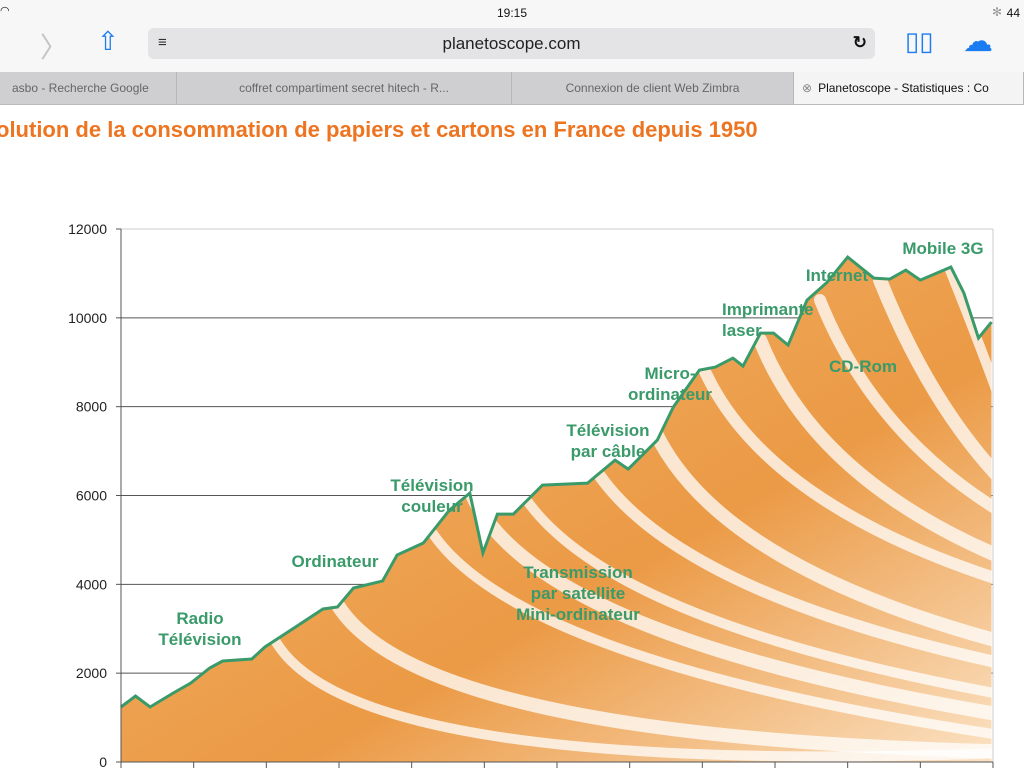 This screenshot has width=1024, height=768. What do you see at coordinates (1013, 13) in the screenshot?
I see `battery-level: 44` at bounding box center [1013, 13].